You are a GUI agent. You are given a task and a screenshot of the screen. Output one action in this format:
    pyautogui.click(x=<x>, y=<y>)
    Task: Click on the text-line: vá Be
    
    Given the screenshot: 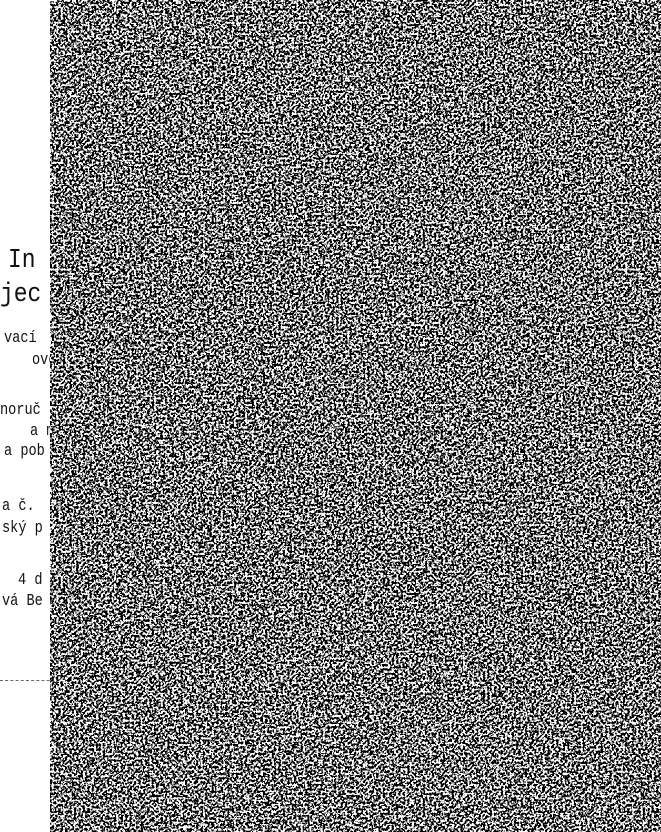 What is the action you would take?
    pyautogui.click(x=22, y=601)
    